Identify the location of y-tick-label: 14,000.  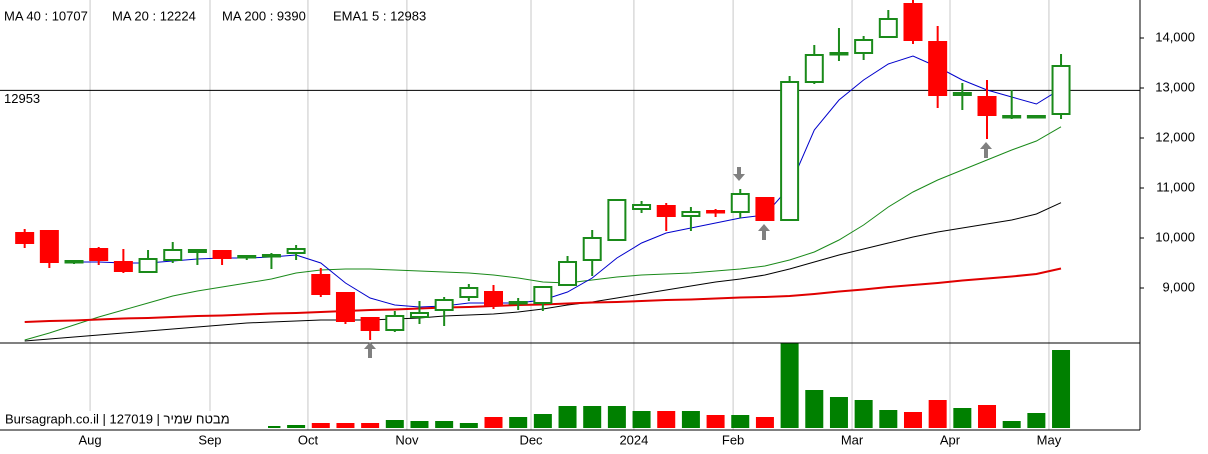
(1175, 36).